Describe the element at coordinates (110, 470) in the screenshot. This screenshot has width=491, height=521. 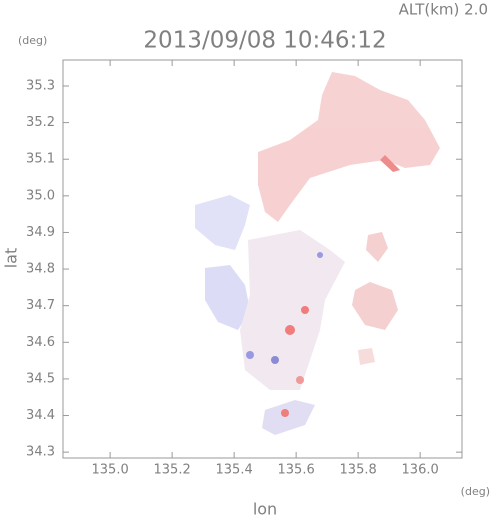
I see `x-tick-label: 135.0` at that location.